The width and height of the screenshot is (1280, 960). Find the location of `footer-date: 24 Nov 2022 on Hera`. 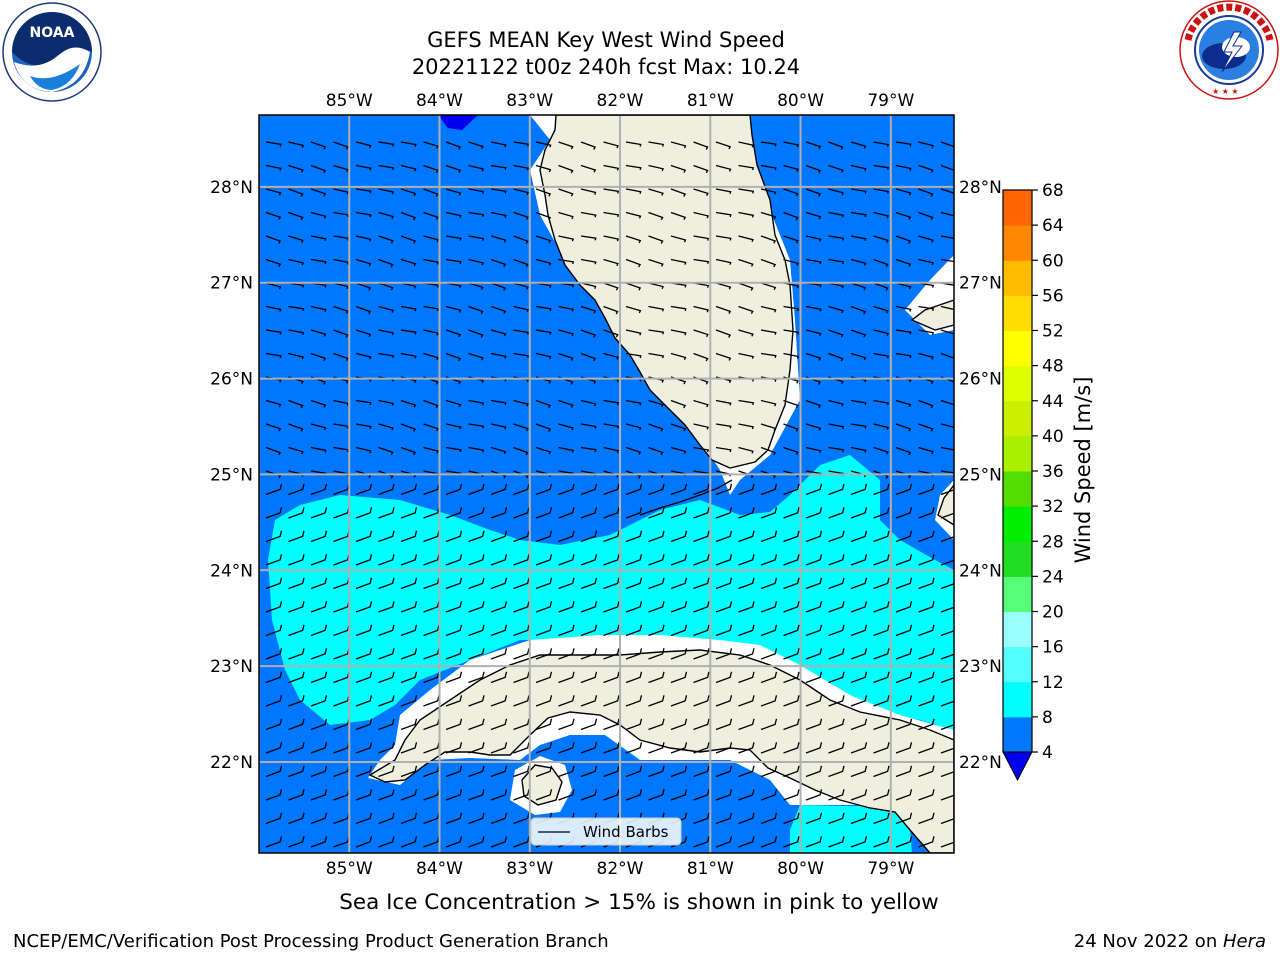

footer-date: 24 Nov 2022 on Hera is located at coordinates (1170, 941).